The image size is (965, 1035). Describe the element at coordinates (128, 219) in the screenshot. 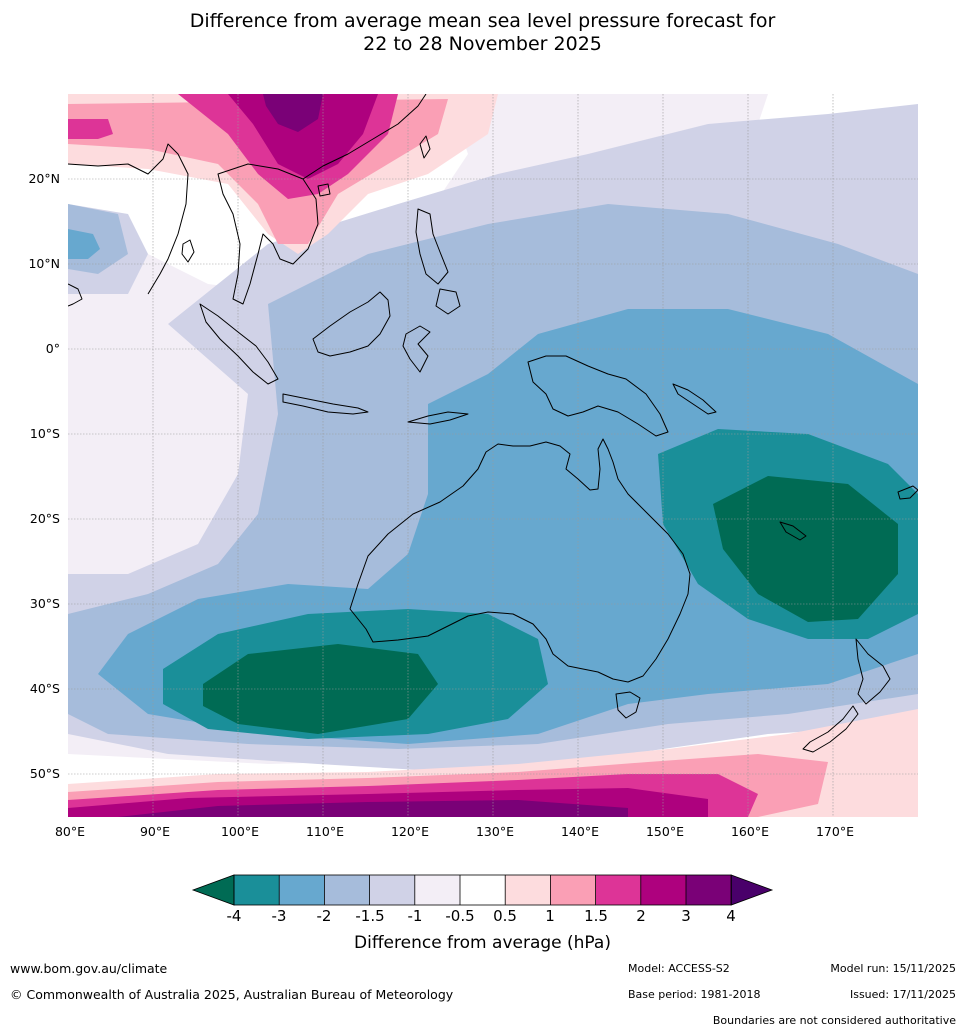

I see `coastline-india` at that location.